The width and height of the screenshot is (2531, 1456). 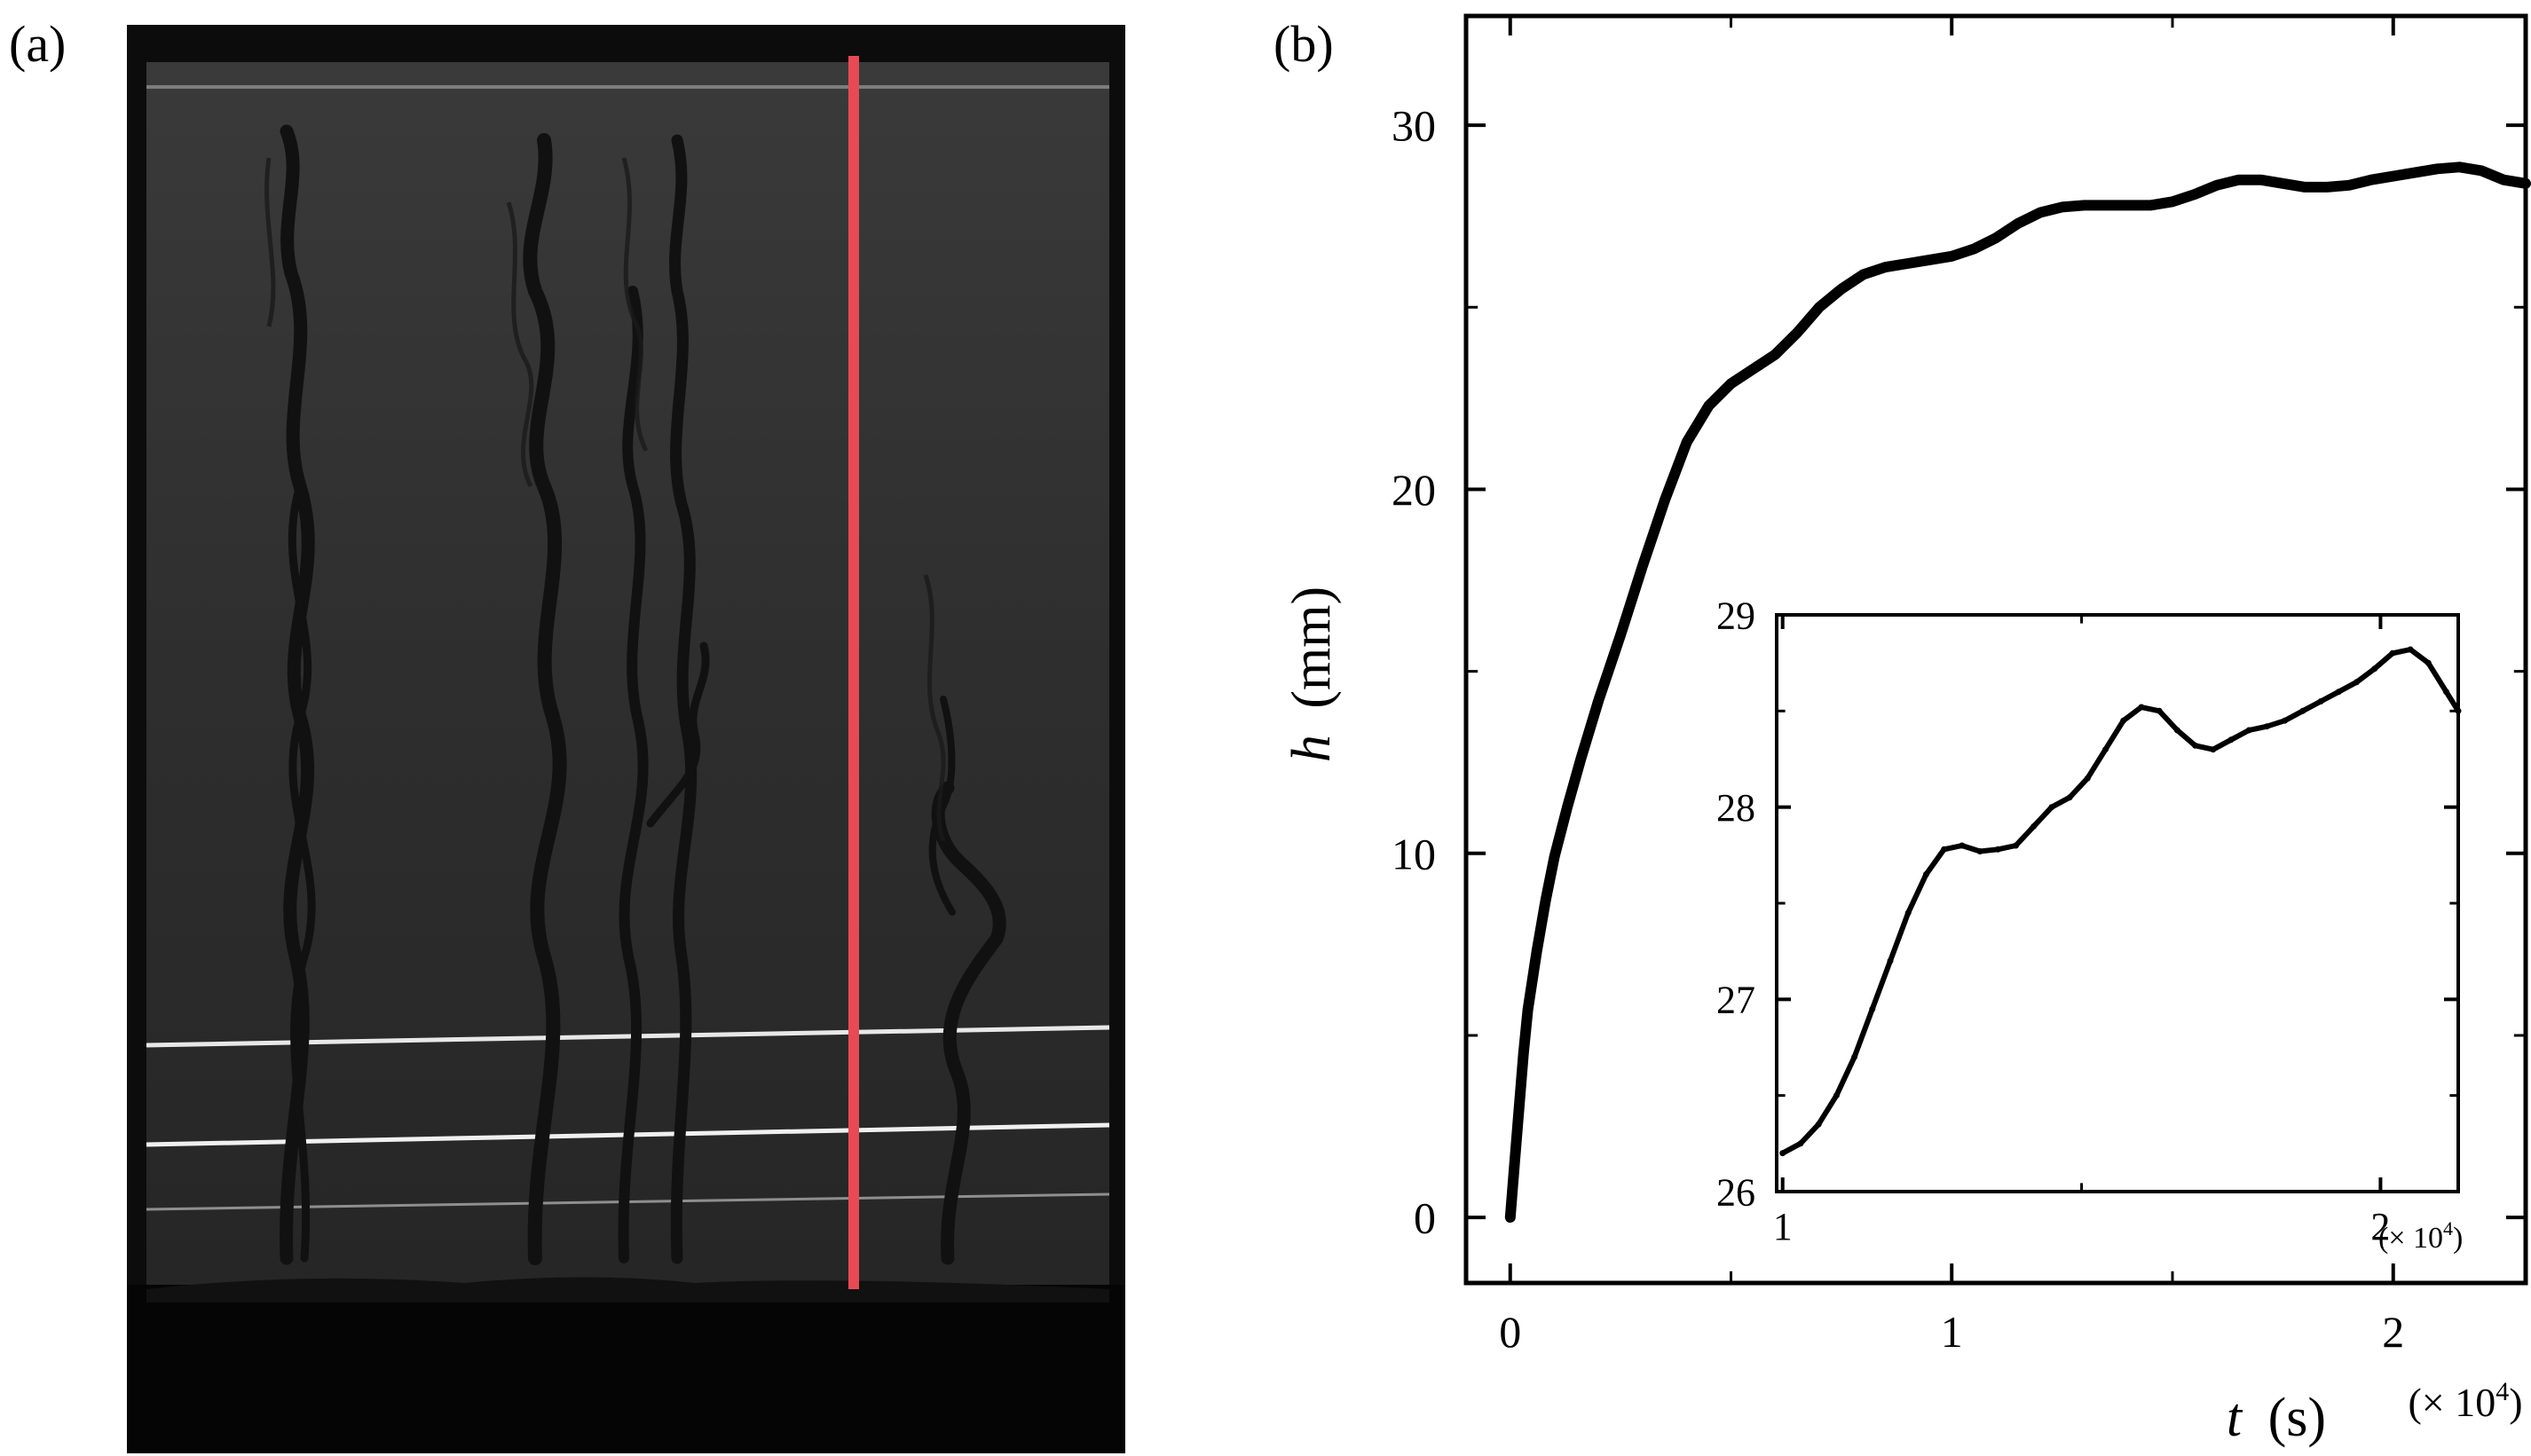 What do you see at coordinates (1425, 1218) in the screenshot?
I see `y-tick-label: 0` at bounding box center [1425, 1218].